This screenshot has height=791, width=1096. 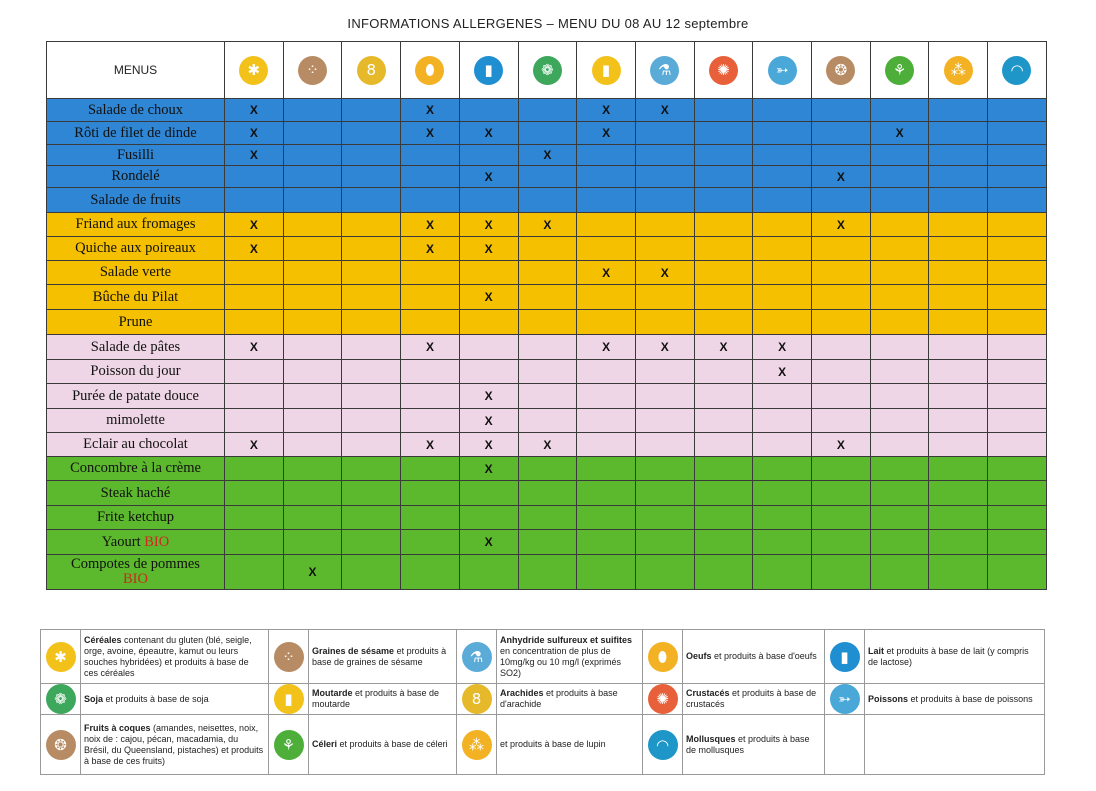 What do you see at coordinates (954, 744) in the screenshot?
I see `legend-empty-cell` at bounding box center [954, 744].